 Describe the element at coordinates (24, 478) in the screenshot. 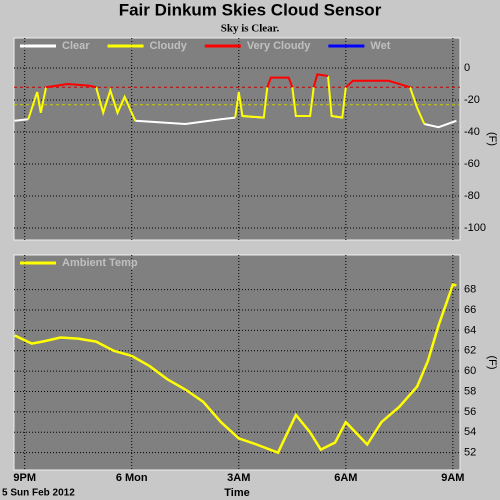

I see `x-tick-label: 9PM` at that location.